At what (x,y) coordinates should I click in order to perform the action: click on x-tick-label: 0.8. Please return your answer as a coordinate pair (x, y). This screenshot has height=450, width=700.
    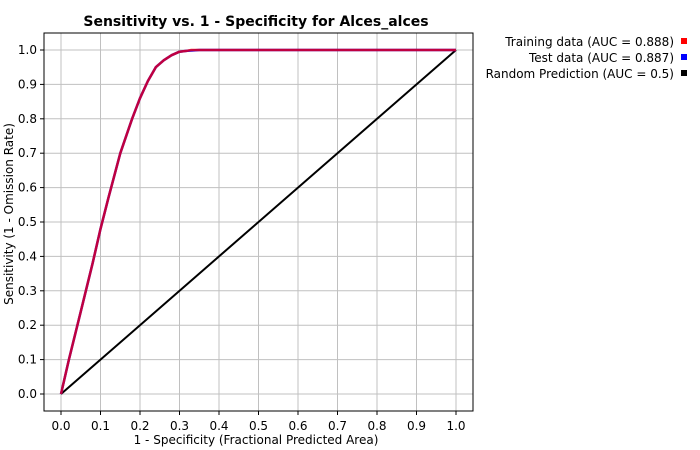
    Looking at the image, I should click on (376, 426).